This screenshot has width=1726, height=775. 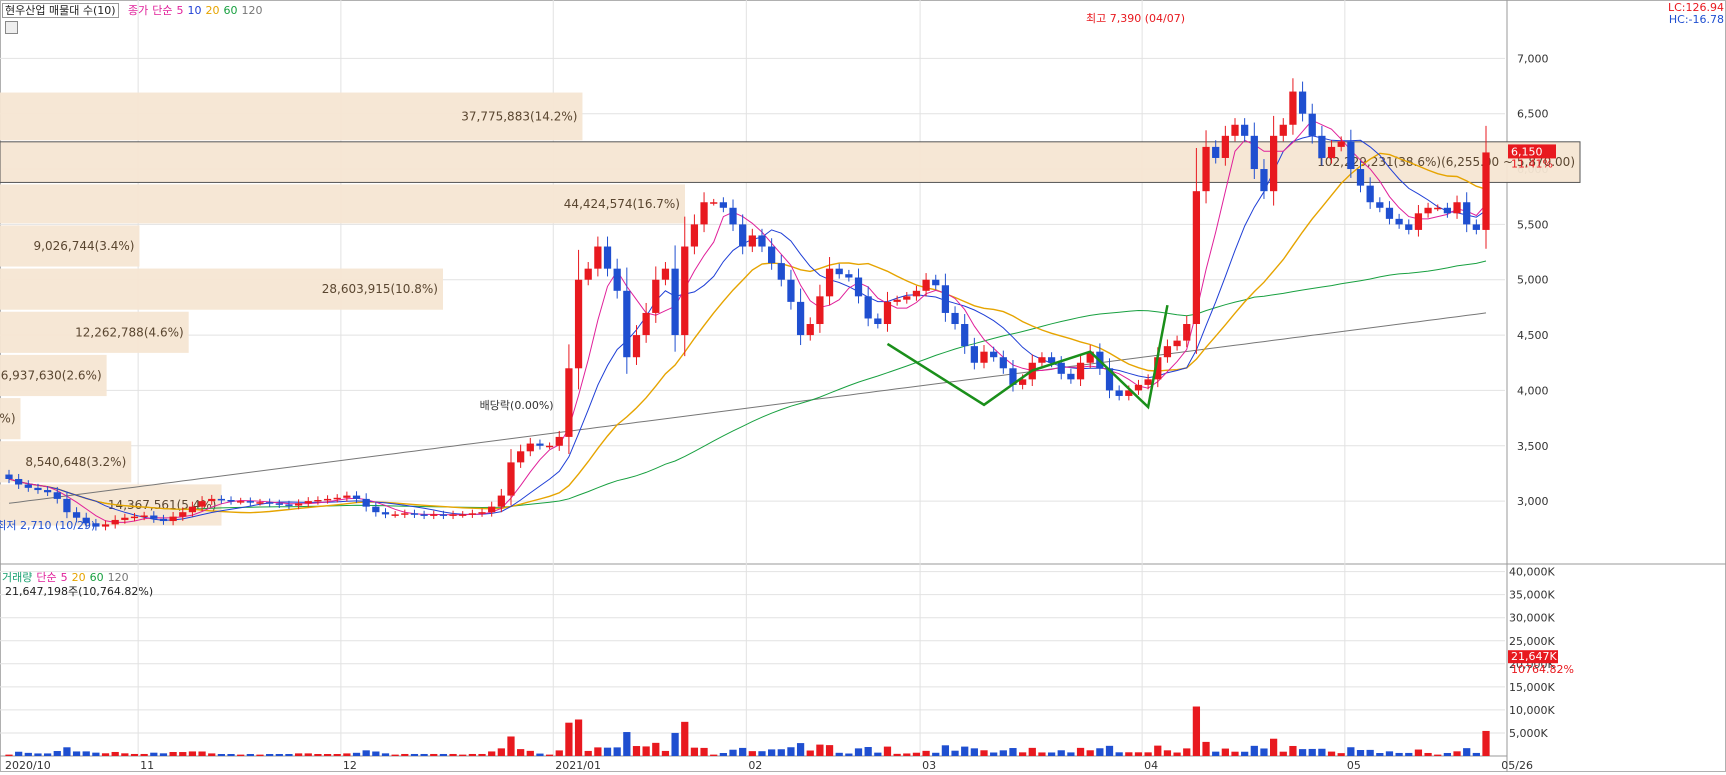 What do you see at coordinates (64, 577) in the screenshot?
I see `legend-item: 5` at bounding box center [64, 577].